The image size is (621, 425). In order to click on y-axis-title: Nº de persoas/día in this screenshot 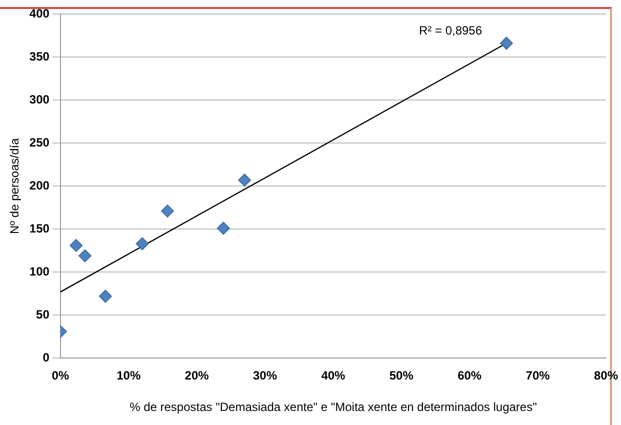, I will do `click(15, 186)`.